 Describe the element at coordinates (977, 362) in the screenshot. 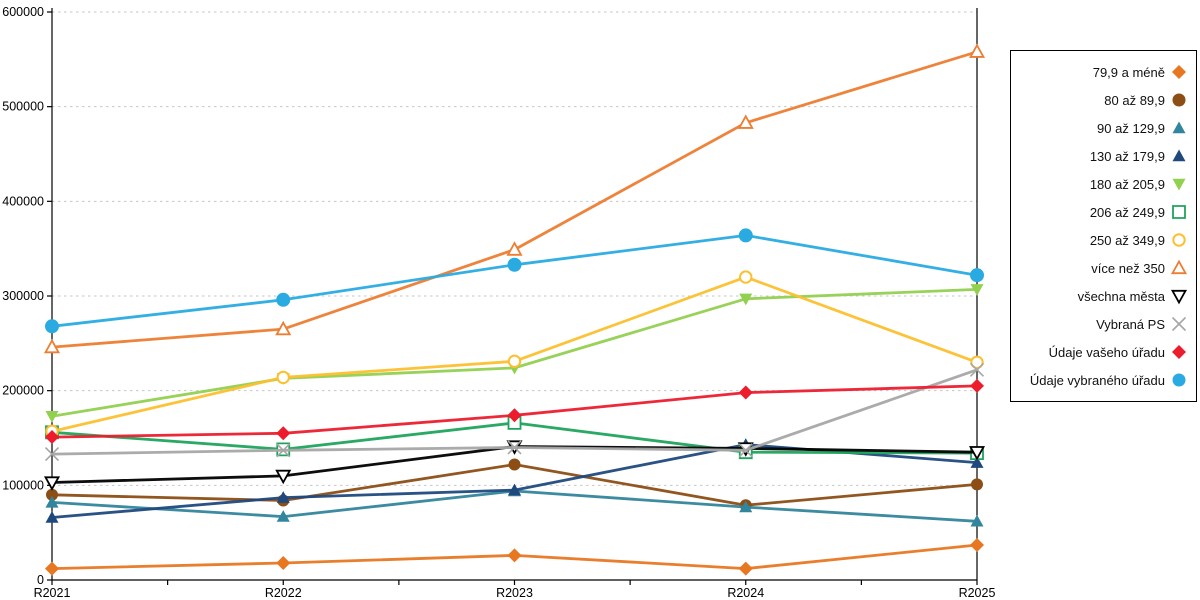

I see `data-point-6-R2025` at that location.